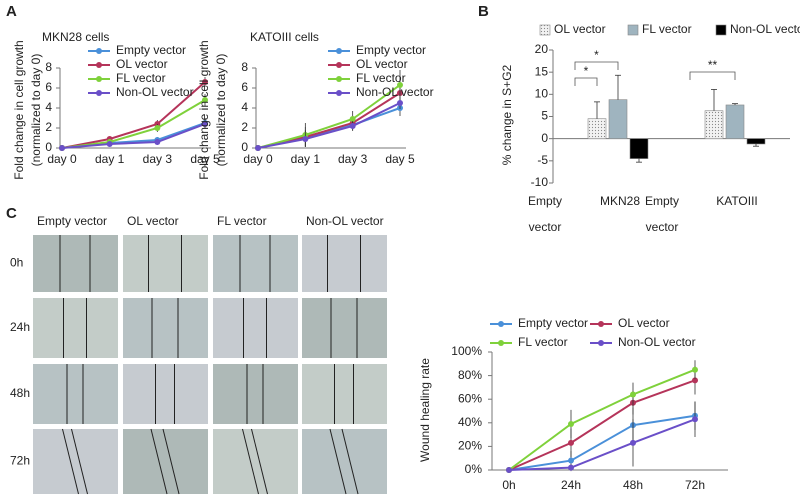 This screenshot has height=498, width=800. Describe the element at coordinates (11, 213) in the screenshot. I see `panel-label: C` at that location.